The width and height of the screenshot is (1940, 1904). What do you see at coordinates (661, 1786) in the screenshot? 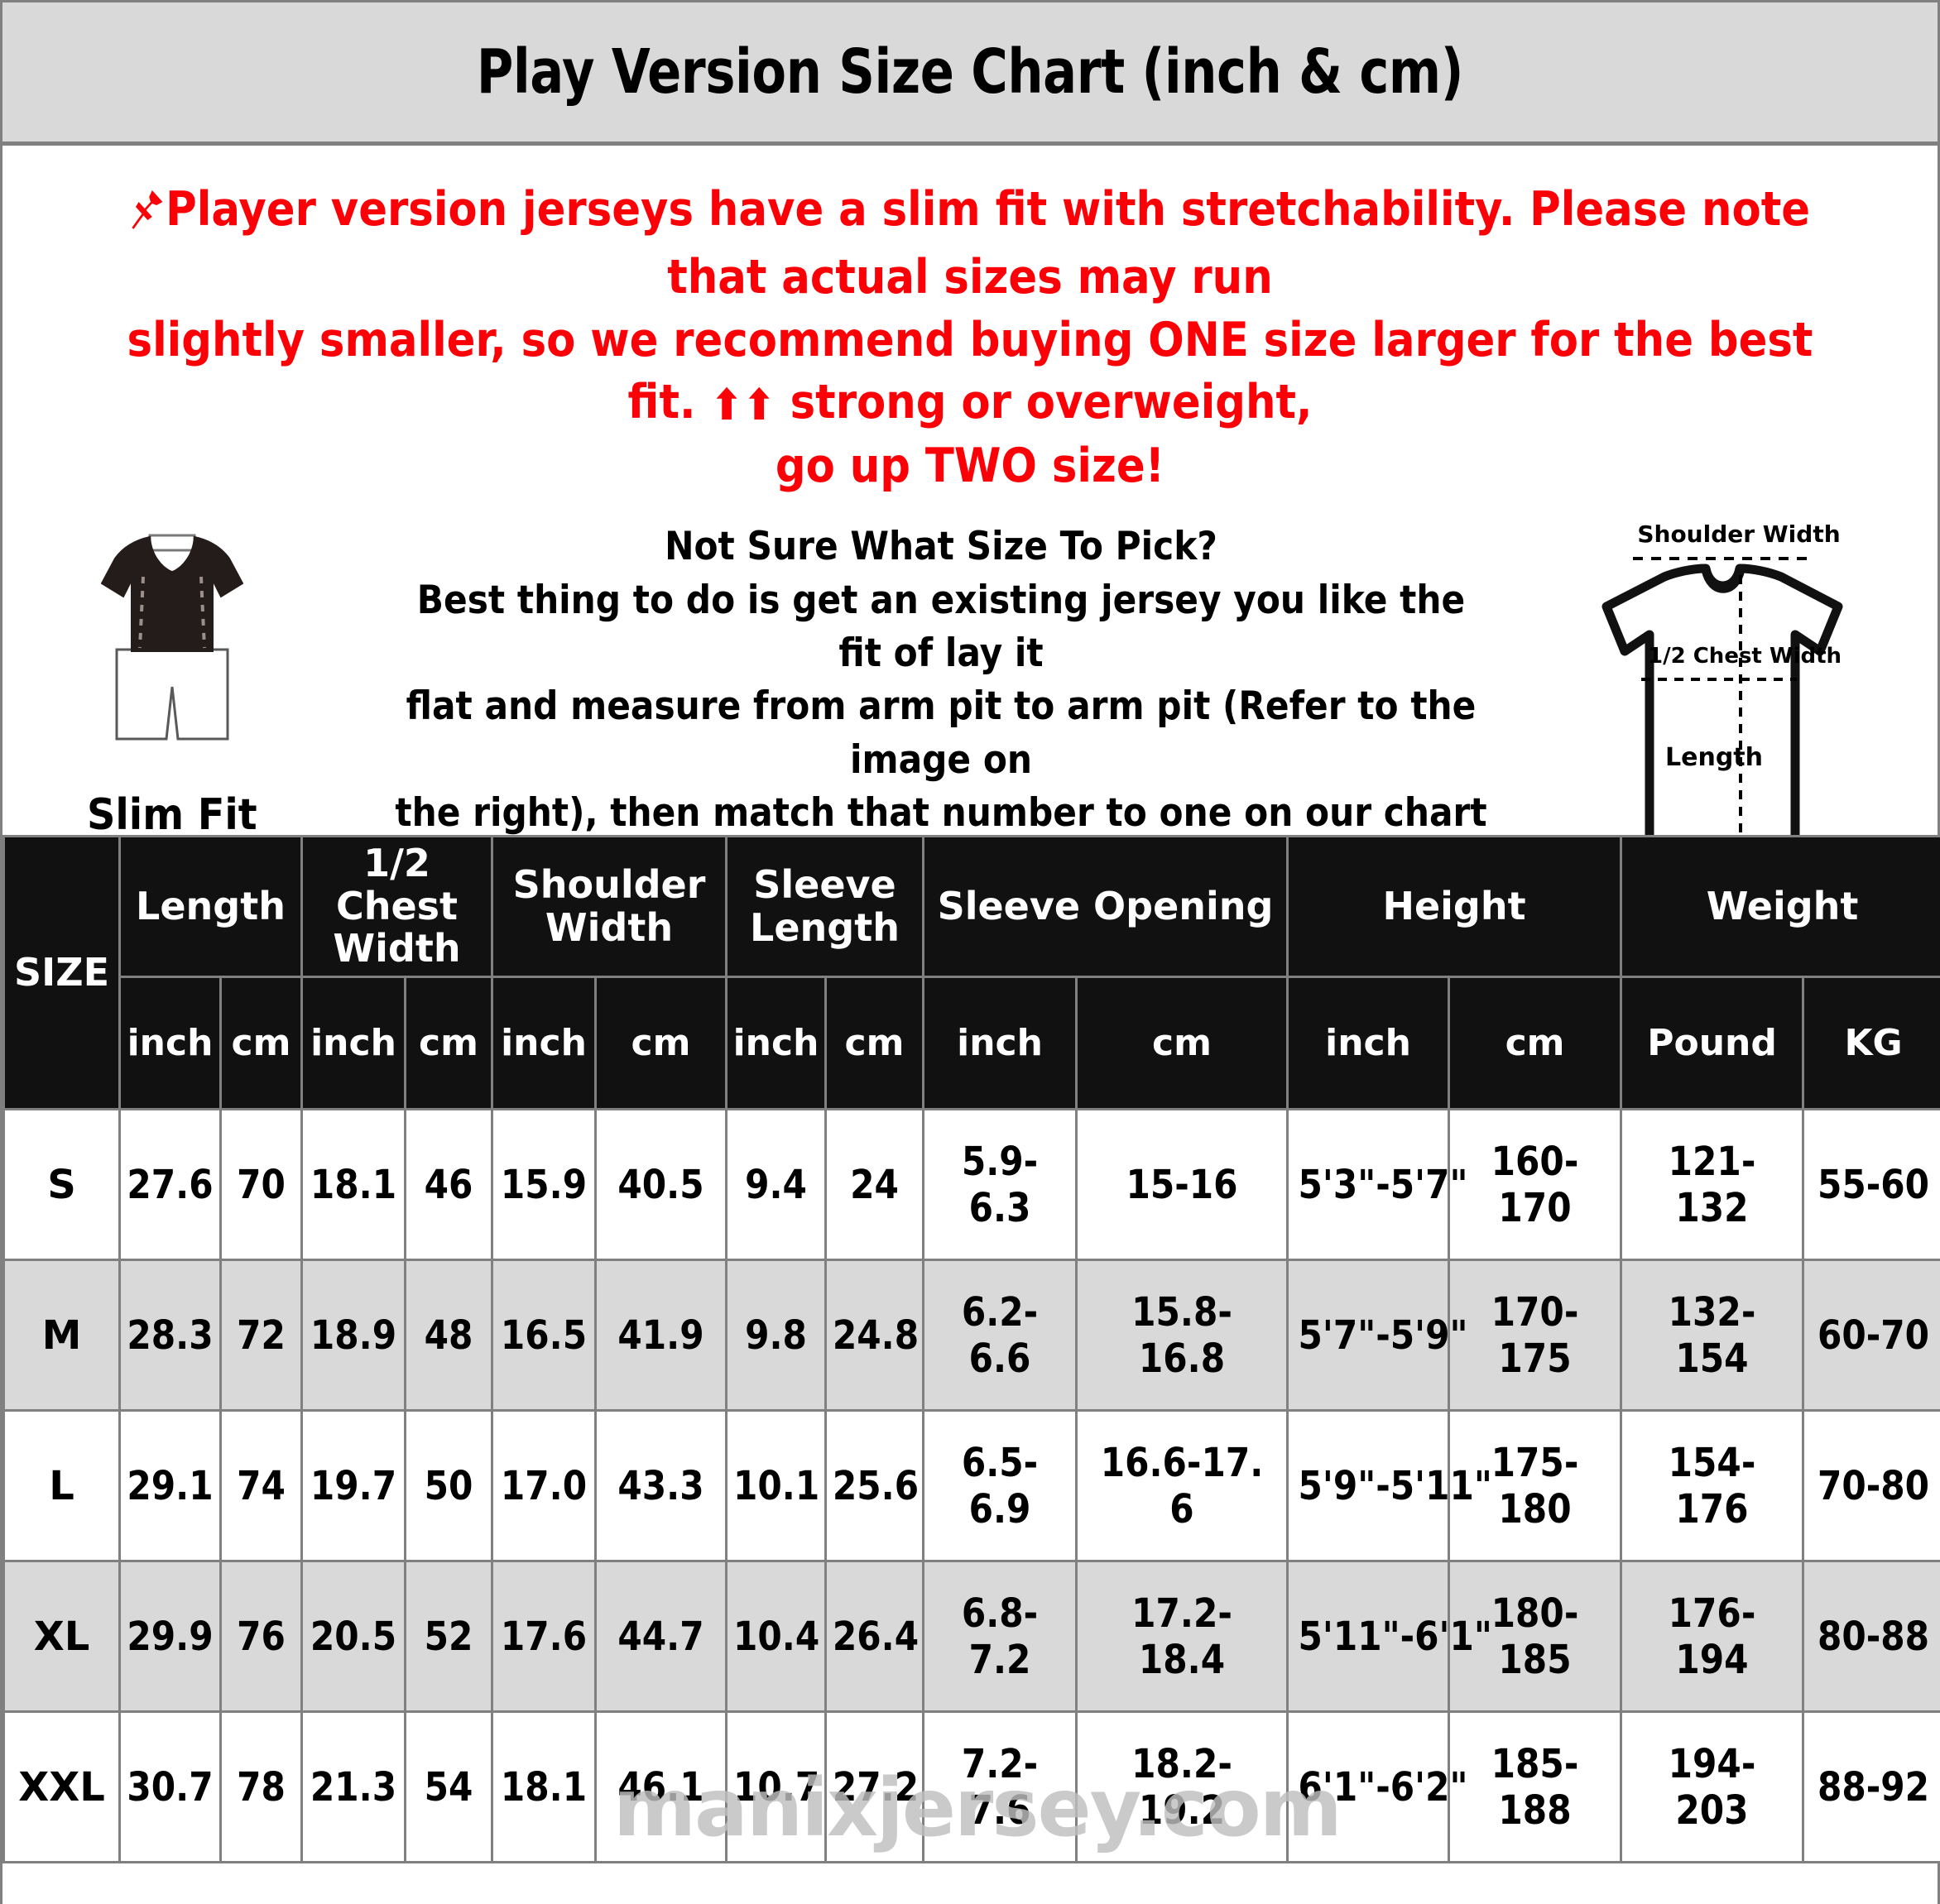
I see `cell-value: 46.1` at bounding box center [661, 1786].